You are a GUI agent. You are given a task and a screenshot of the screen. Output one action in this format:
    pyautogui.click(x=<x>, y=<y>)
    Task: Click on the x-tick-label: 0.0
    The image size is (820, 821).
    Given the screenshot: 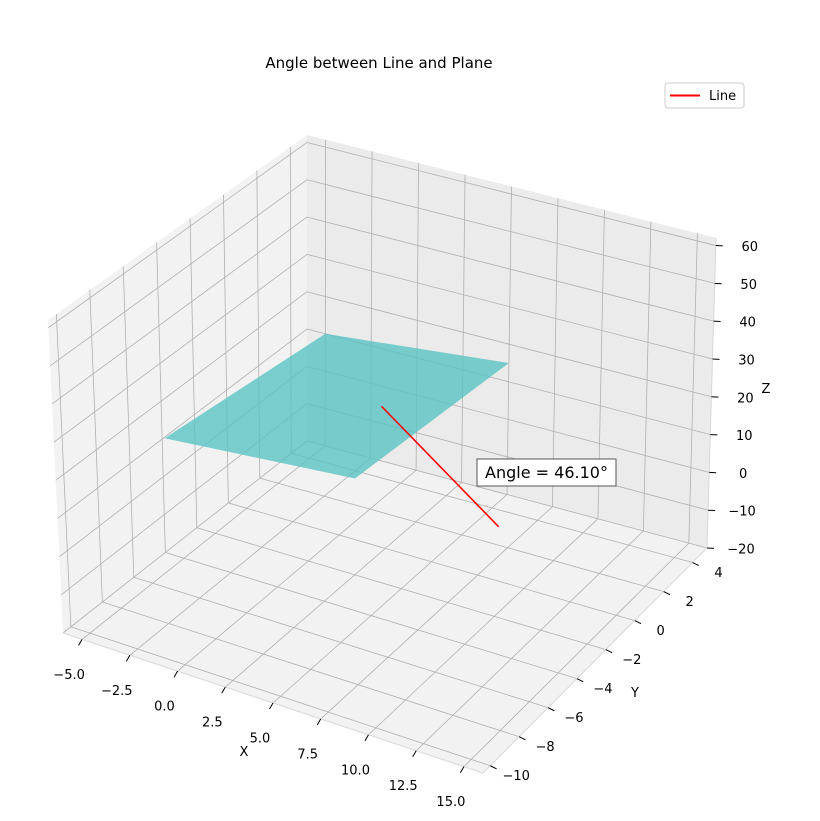 What is the action you would take?
    pyautogui.click(x=164, y=707)
    